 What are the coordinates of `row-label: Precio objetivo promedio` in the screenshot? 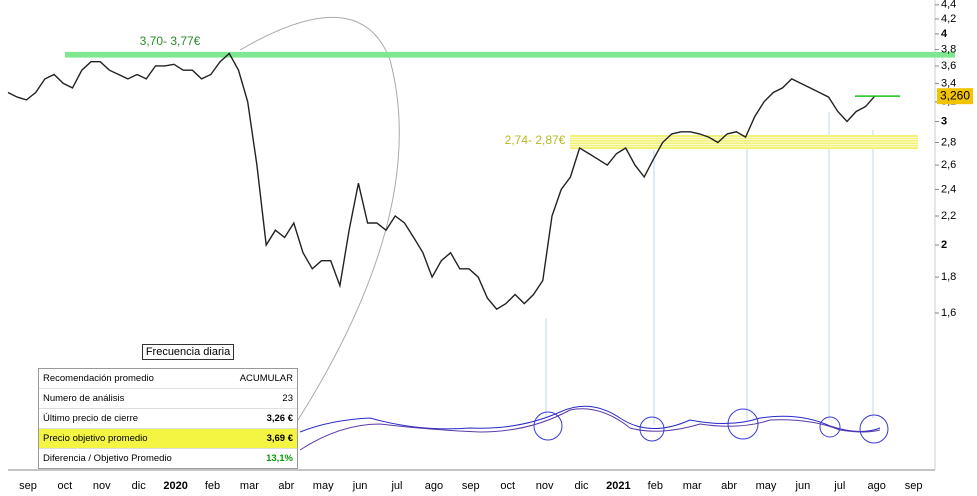 It's located at (95, 438).